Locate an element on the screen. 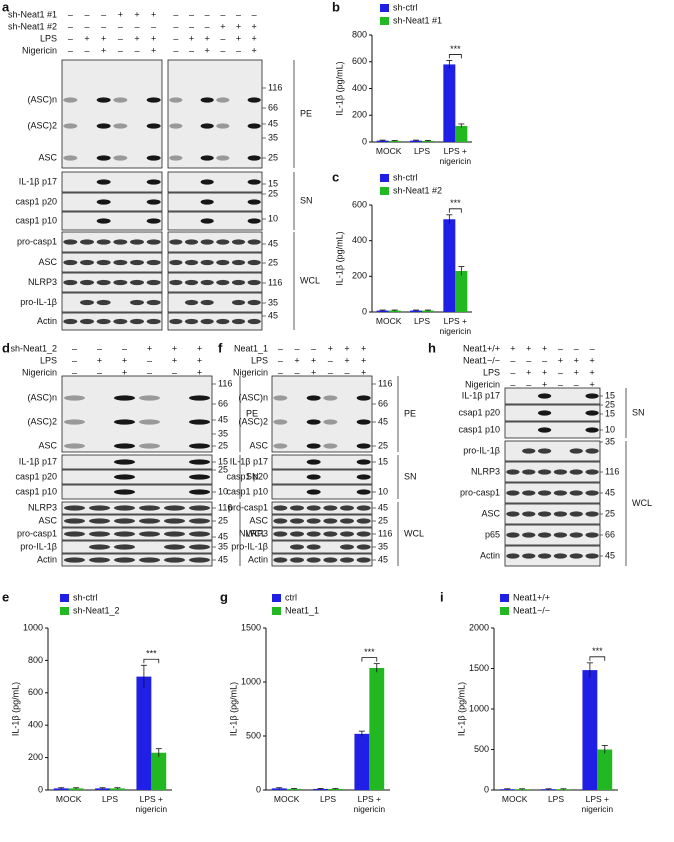 This screenshot has width=674, height=842. legend-label: sh-Neat1 #1 is located at coordinates (417, 20).